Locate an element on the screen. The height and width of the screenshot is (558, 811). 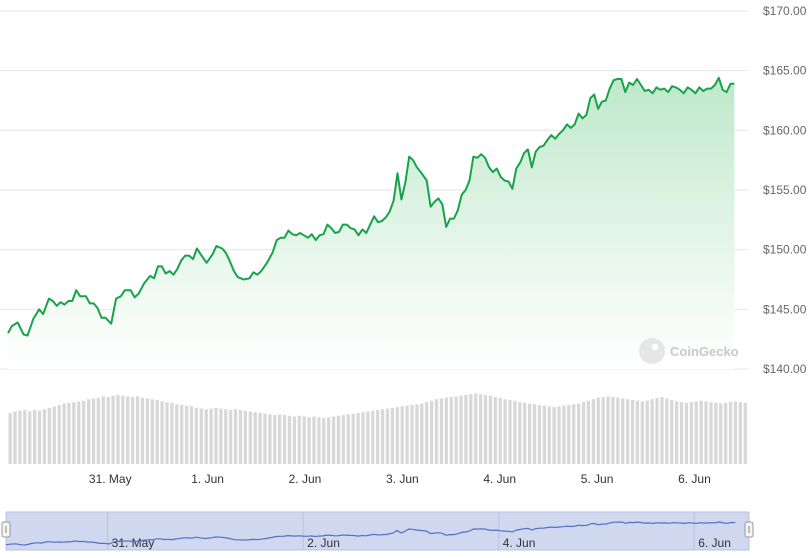
range-navigator: 31. May 2. Jun 4. Jun 6. Jun is located at coordinates (377, 531).